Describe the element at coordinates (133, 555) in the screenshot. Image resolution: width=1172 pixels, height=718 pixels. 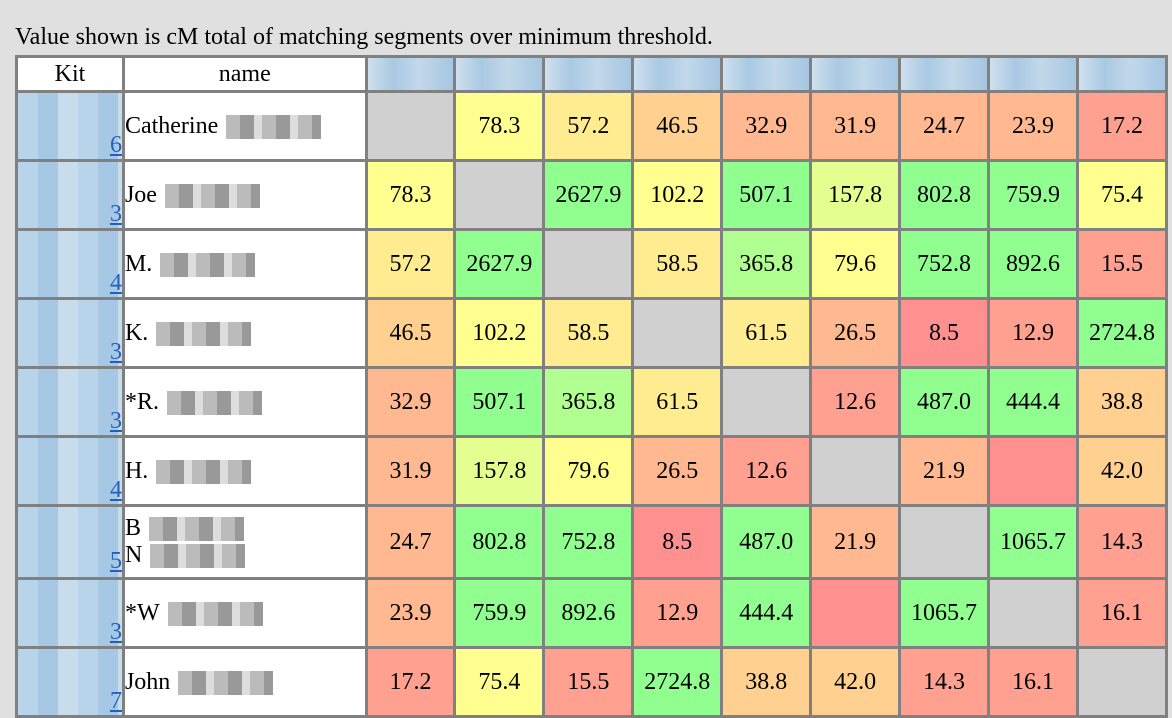
I see `name-text-line2: N` at that location.